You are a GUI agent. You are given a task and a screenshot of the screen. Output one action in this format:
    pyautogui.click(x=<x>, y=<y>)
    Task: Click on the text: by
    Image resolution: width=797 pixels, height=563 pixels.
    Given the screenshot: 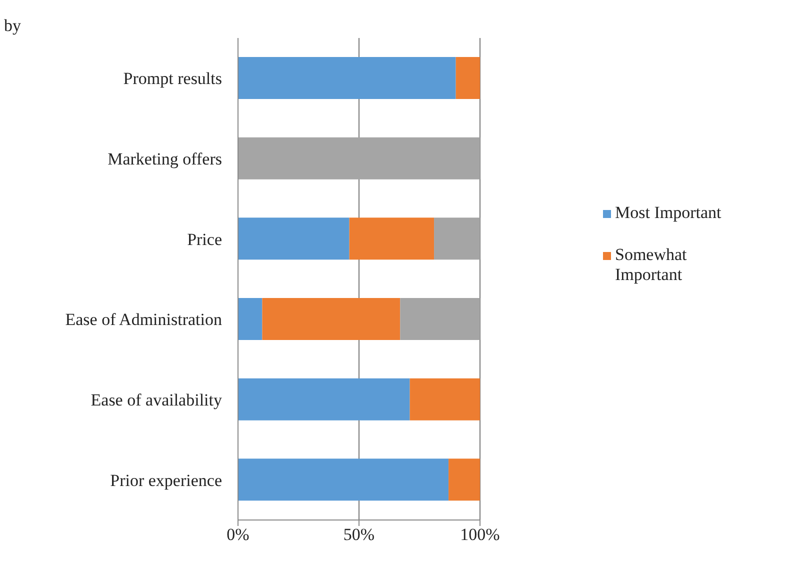 What is the action you would take?
    pyautogui.click(x=12, y=26)
    